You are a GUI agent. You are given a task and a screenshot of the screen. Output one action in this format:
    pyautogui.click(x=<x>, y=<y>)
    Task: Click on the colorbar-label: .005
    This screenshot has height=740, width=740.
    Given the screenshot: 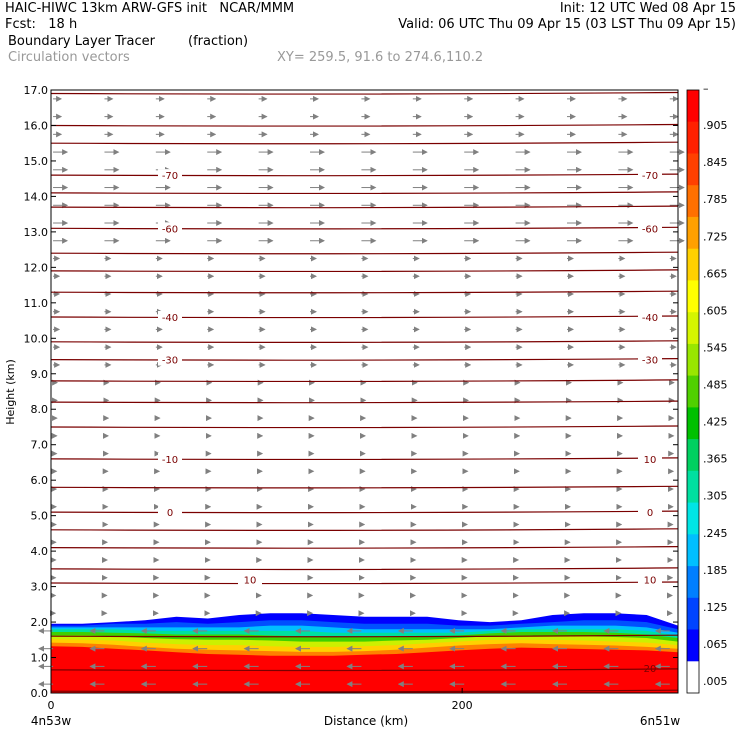 What is the action you would take?
    pyautogui.click(x=715, y=681)
    